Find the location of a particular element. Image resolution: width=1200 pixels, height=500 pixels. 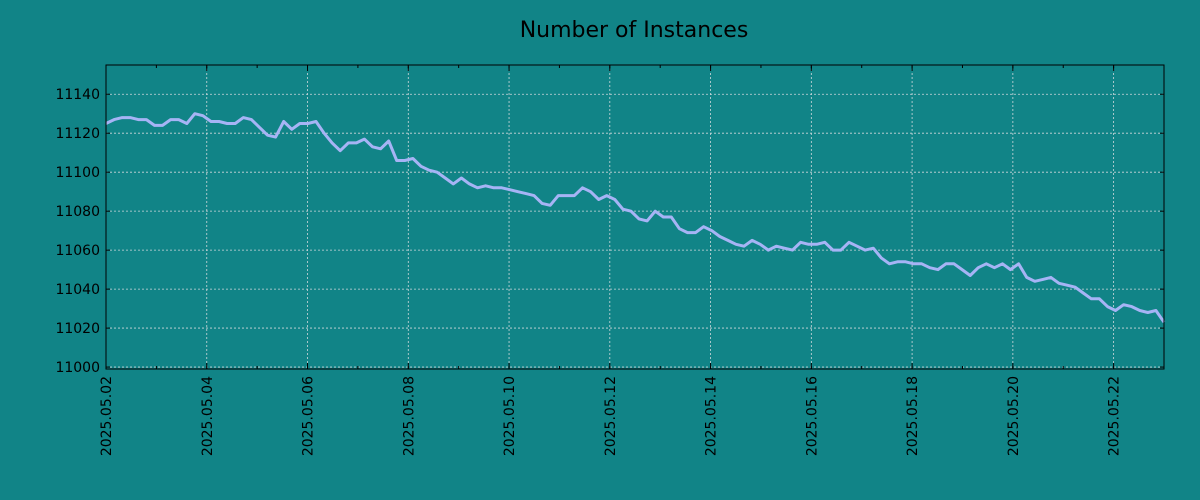

x-tick-label: 2025.05.20 is located at coordinates (1014, 416).